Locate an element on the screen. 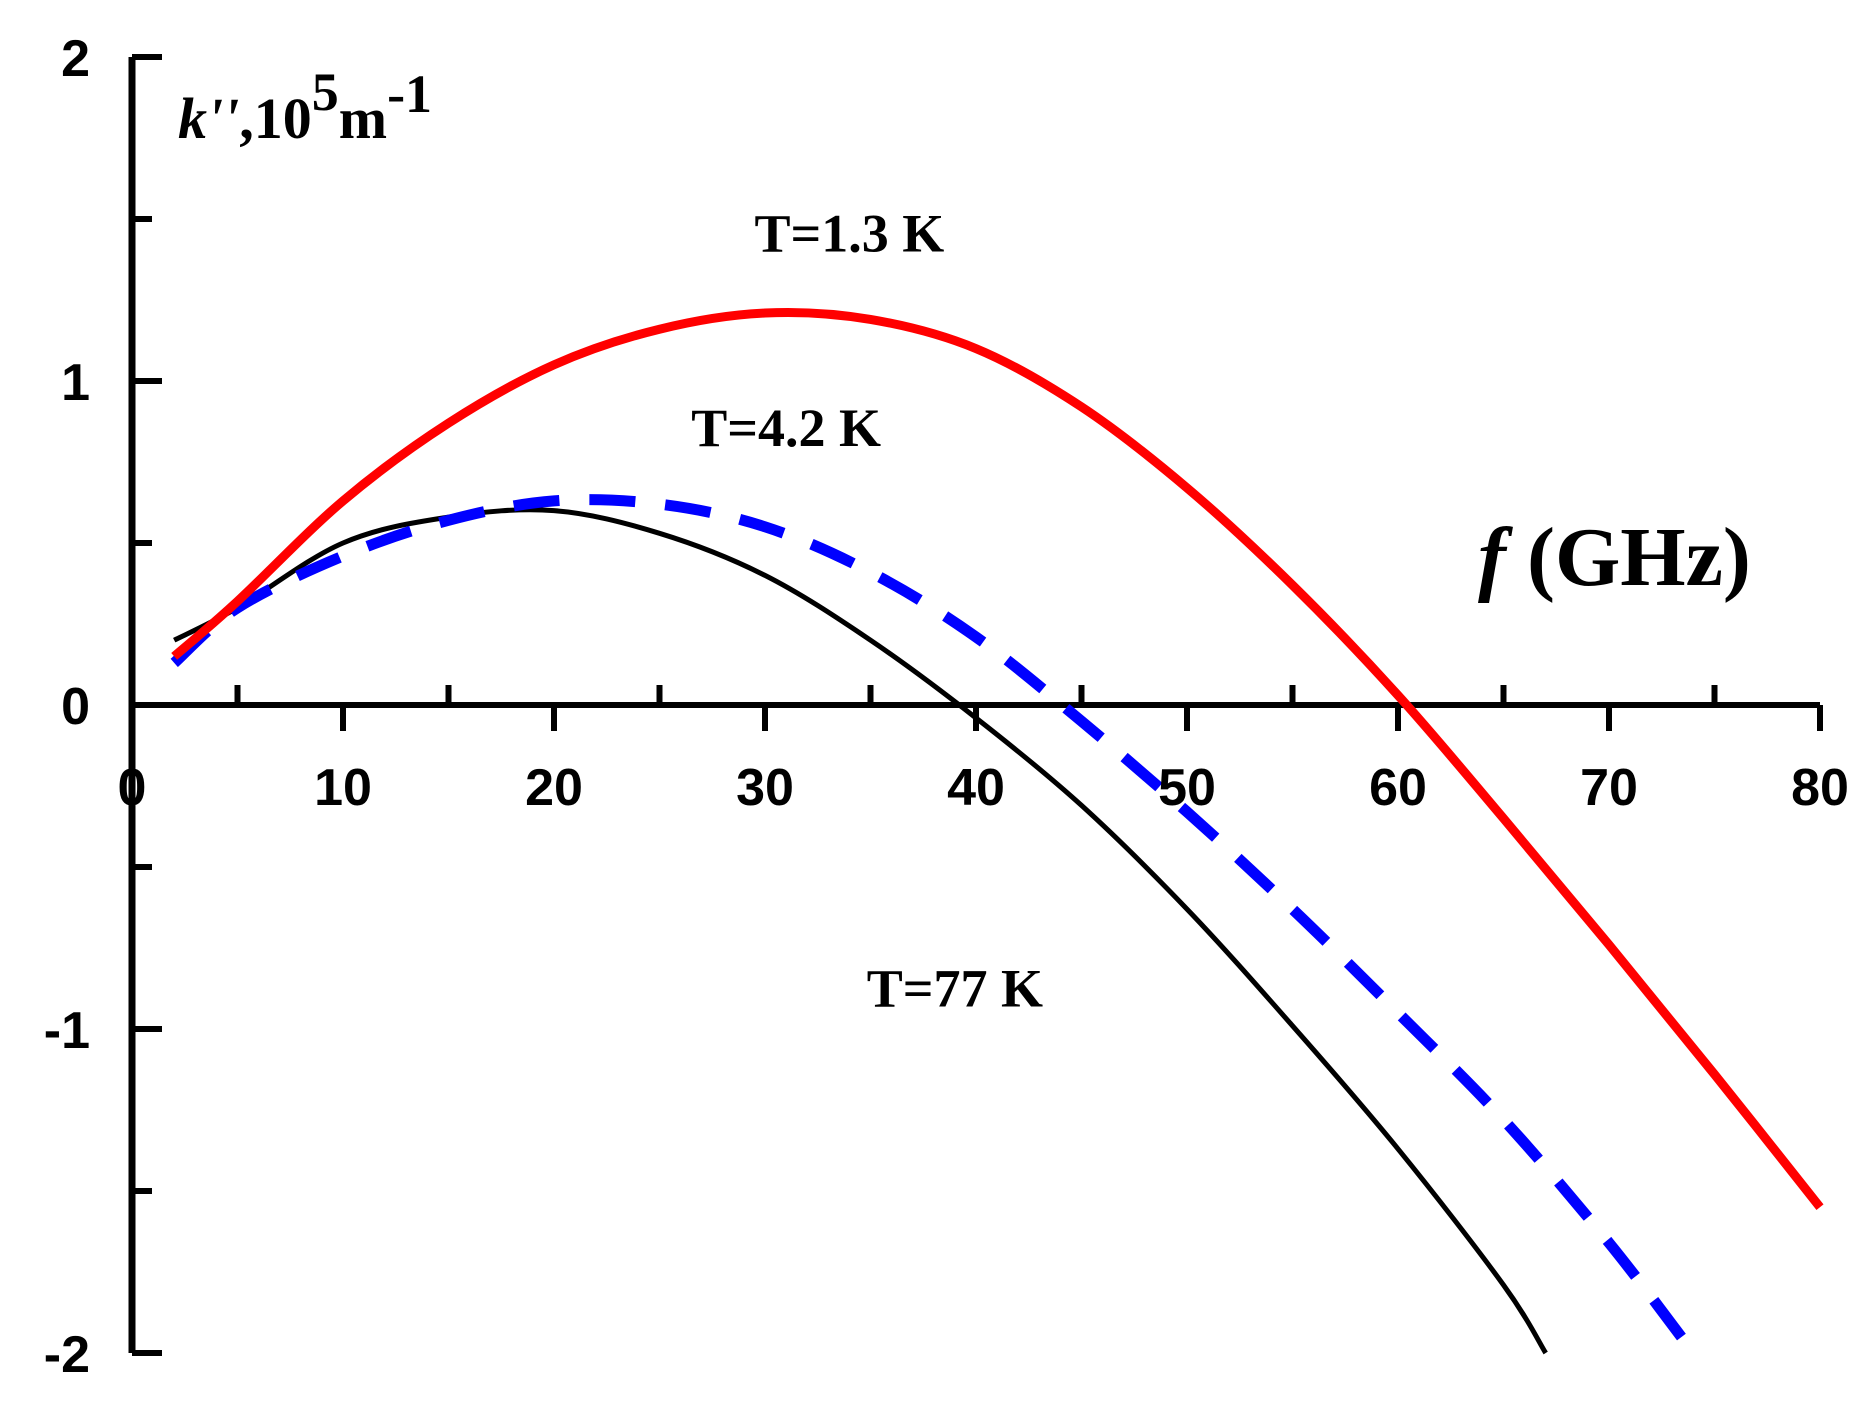 The image size is (1872, 1406). y-tick-label: -1 is located at coordinates (67, 1031).